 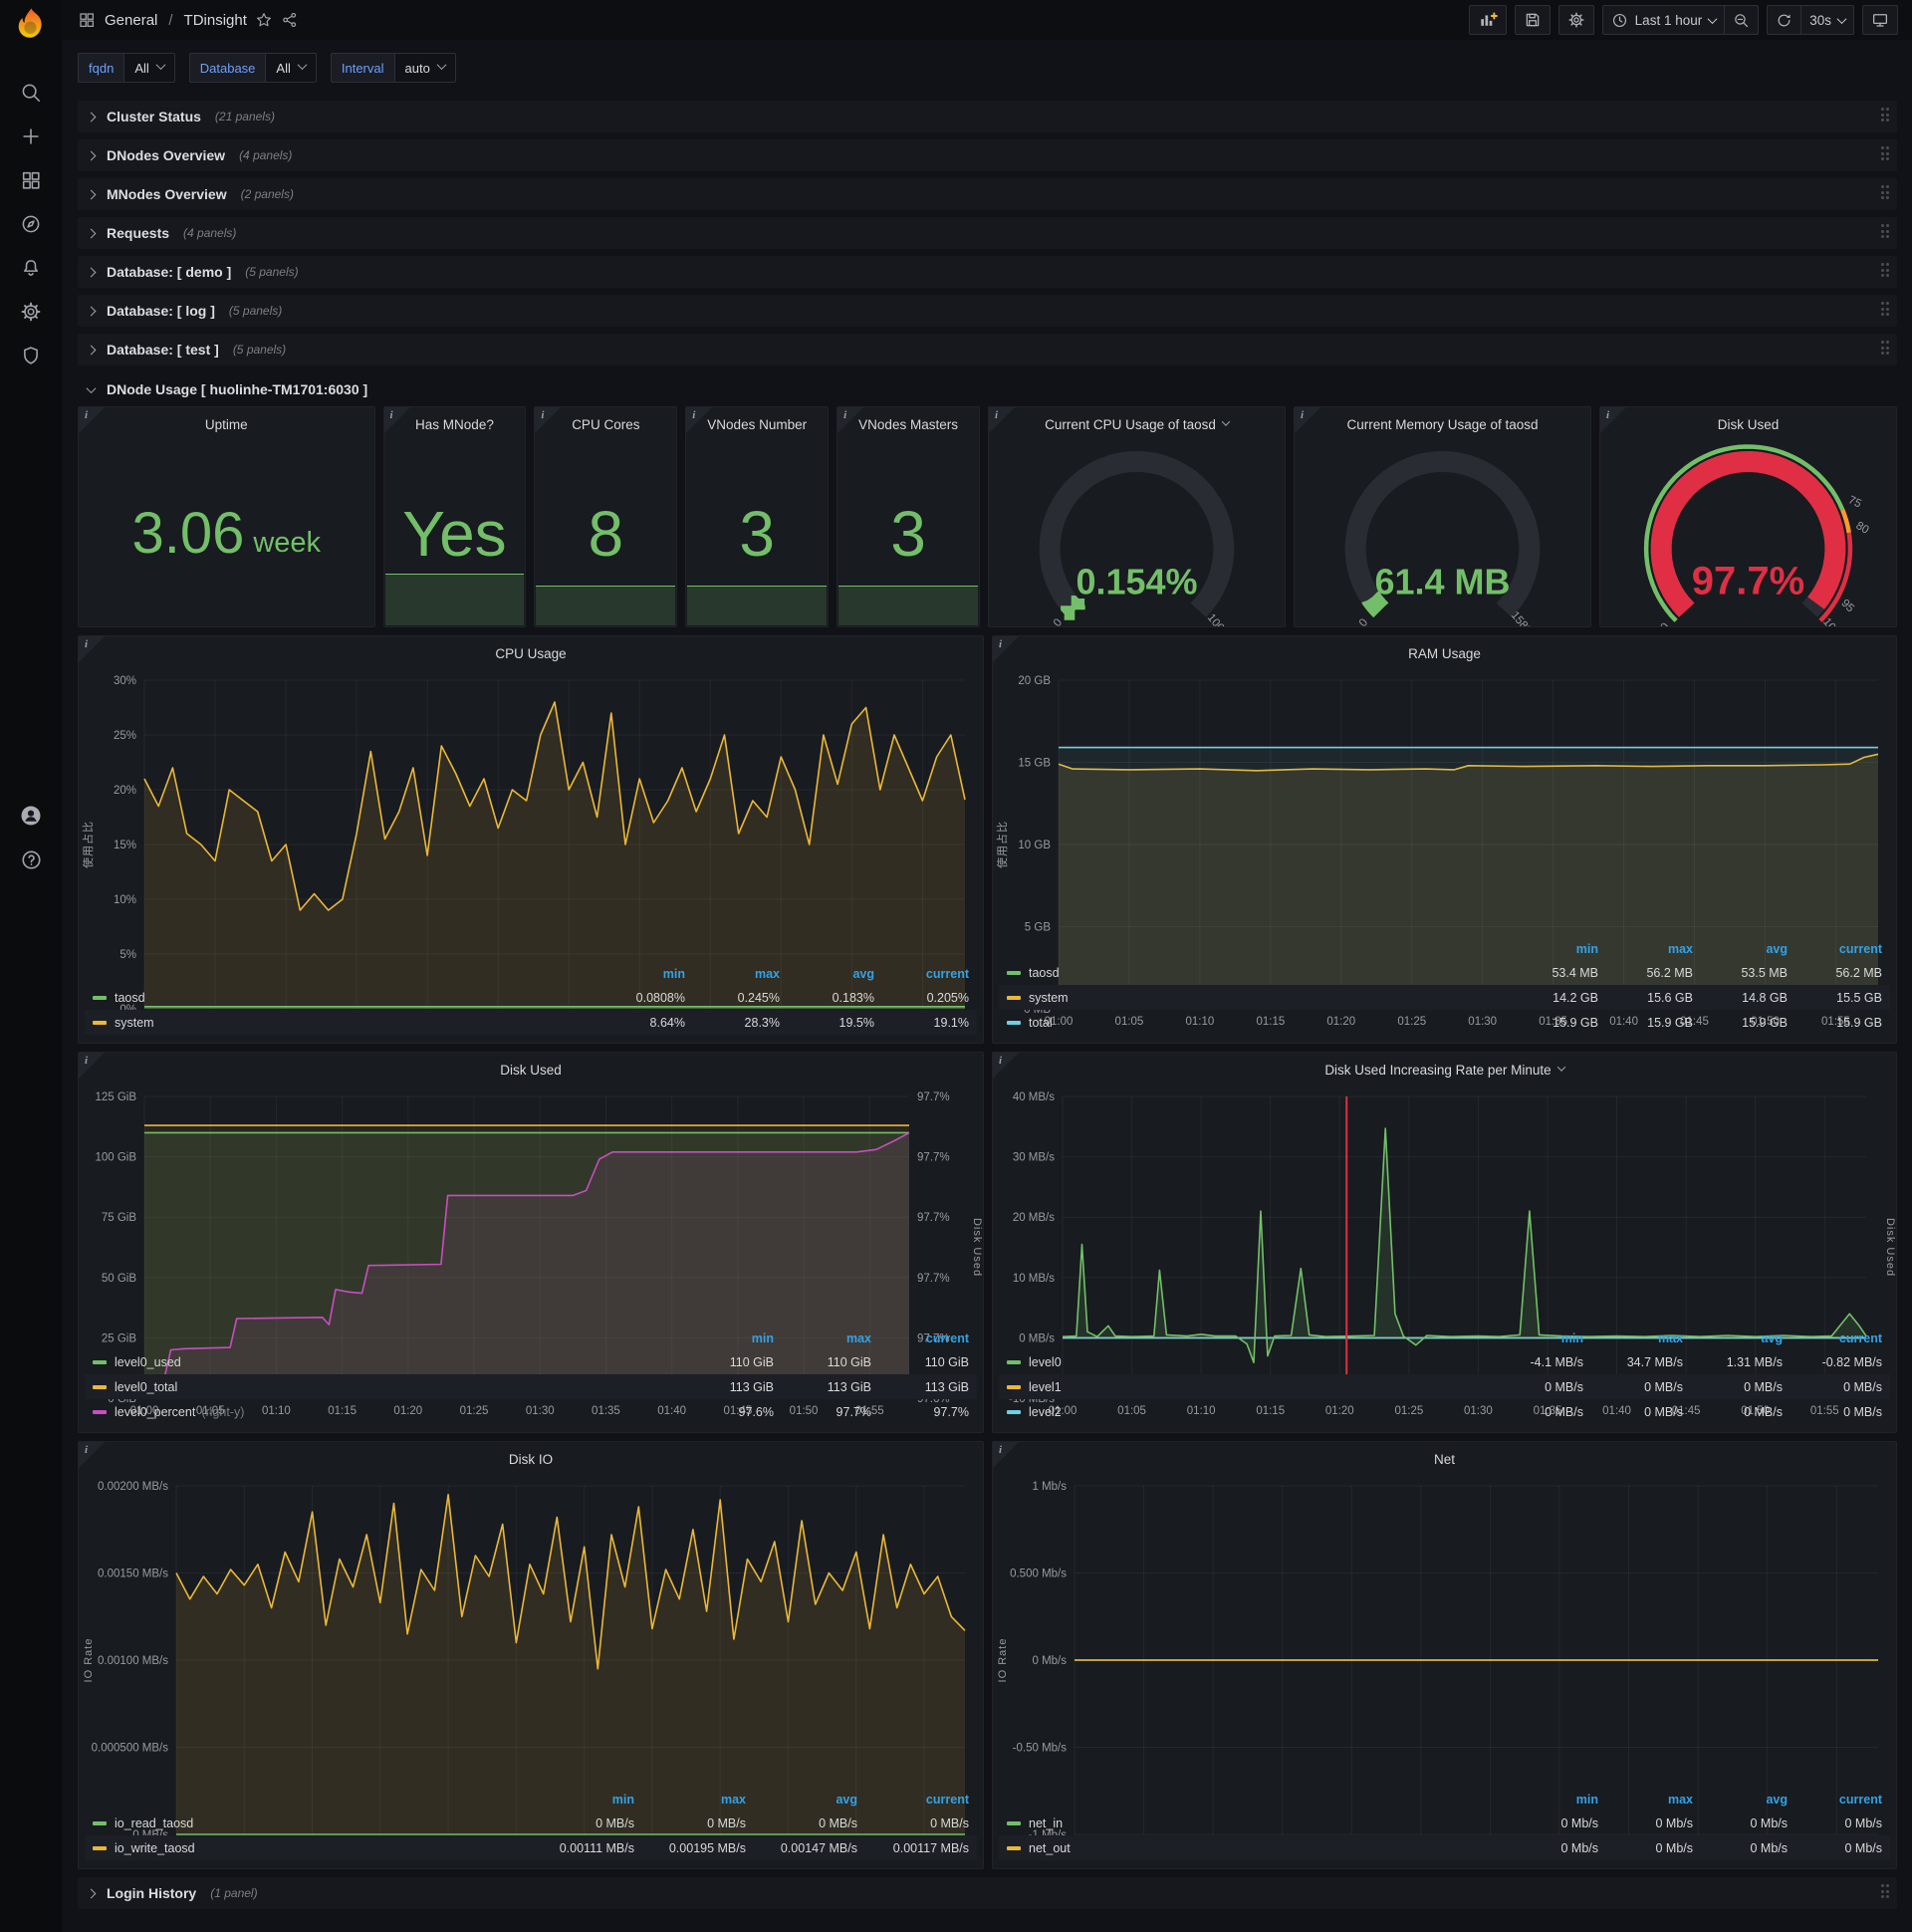 I want to click on search-icon, so click(x=31, y=93).